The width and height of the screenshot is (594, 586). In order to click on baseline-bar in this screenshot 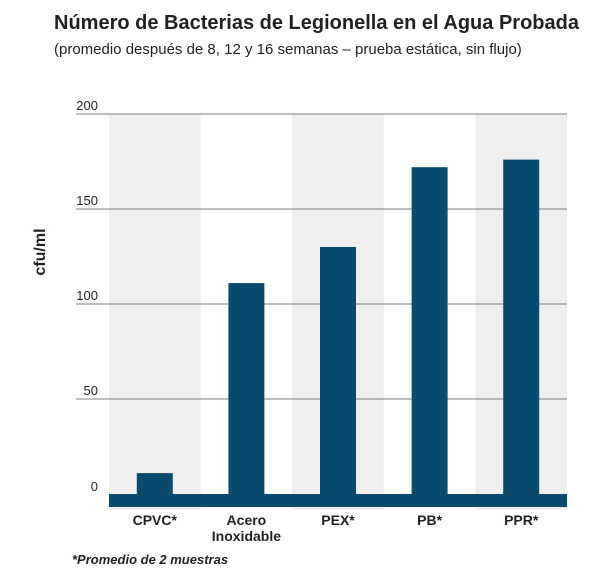, I will do `click(338, 500)`.